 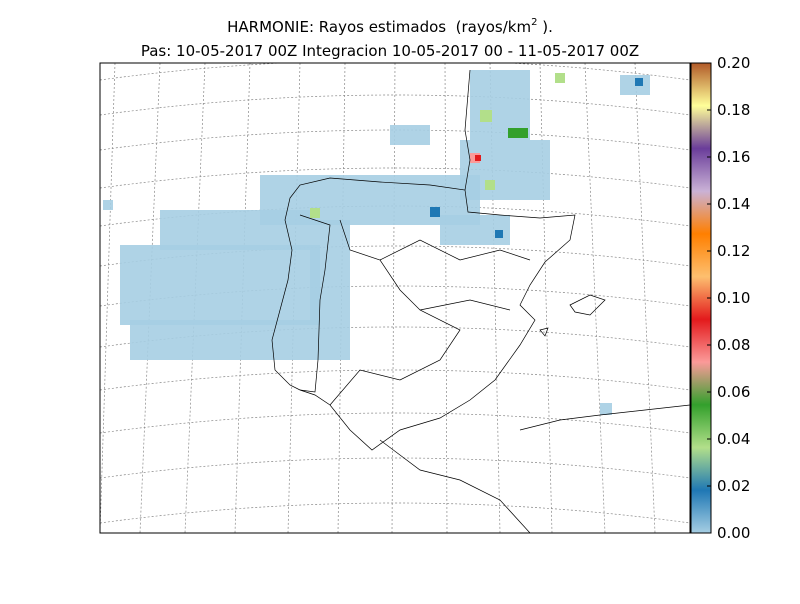 What do you see at coordinates (733, 63) in the screenshot?
I see `colorbar-tick-label: 0.20` at bounding box center [733, 63].